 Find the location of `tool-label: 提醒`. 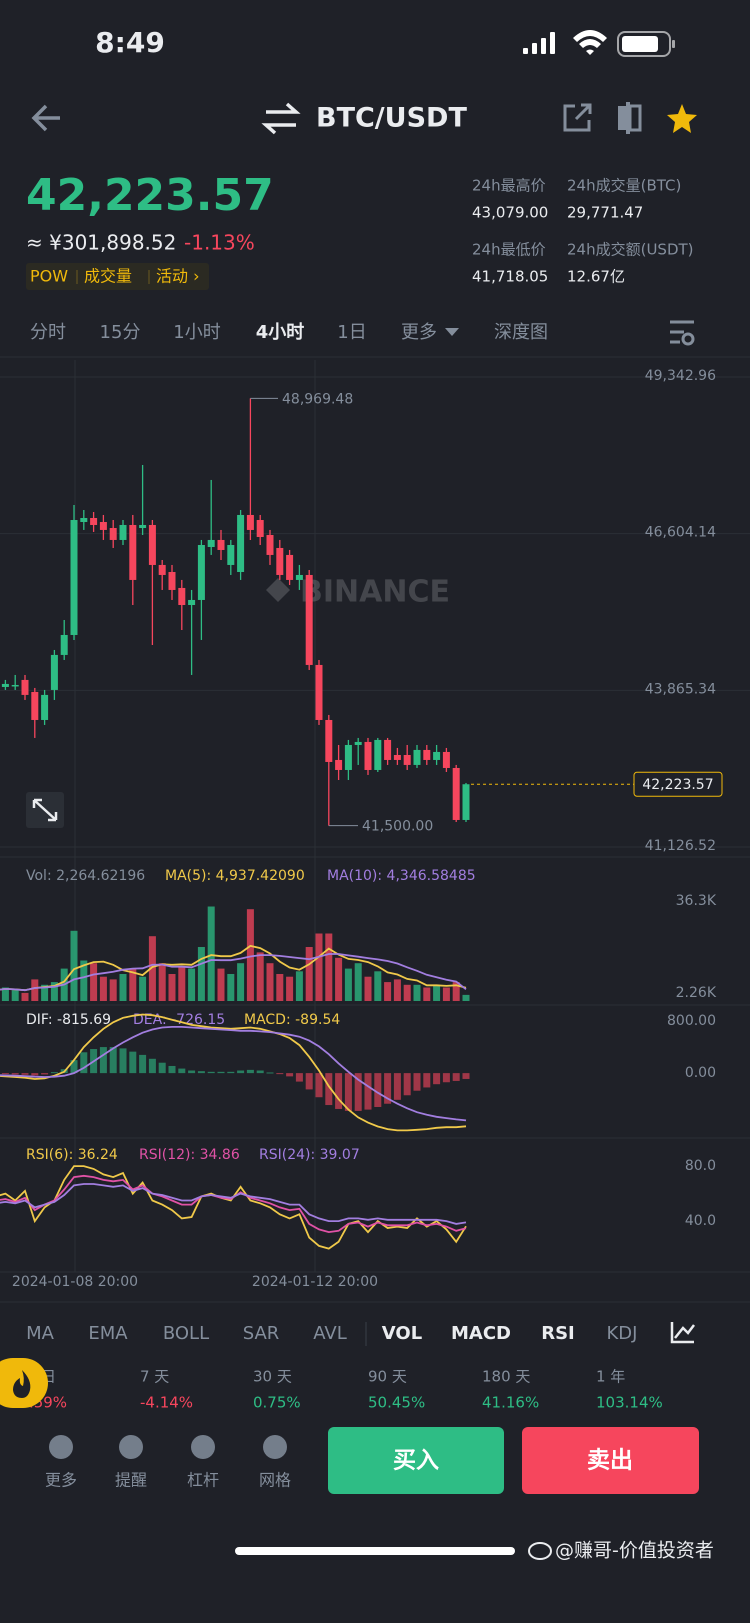

tool-label: 提醒 is located at coordinates (131, 1480).